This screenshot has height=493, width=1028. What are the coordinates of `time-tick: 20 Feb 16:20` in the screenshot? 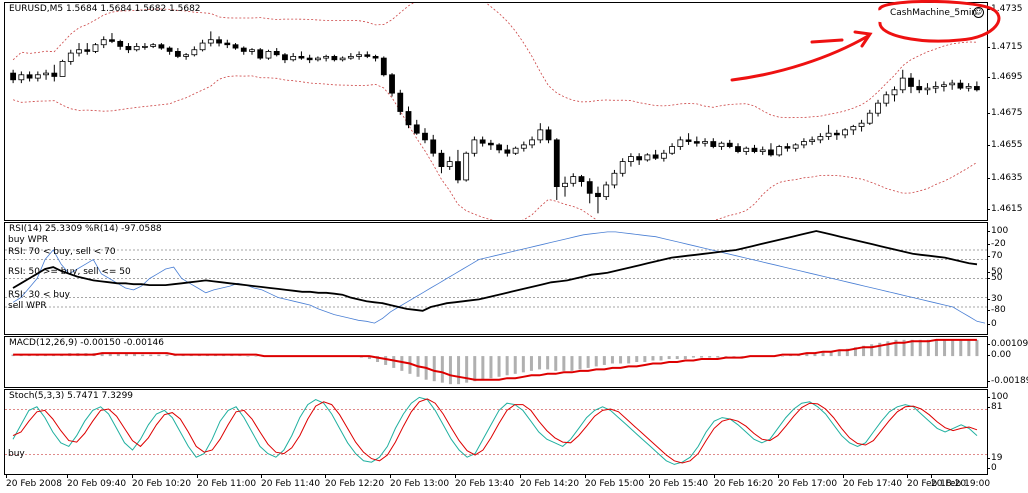 It's located at (744, 482).